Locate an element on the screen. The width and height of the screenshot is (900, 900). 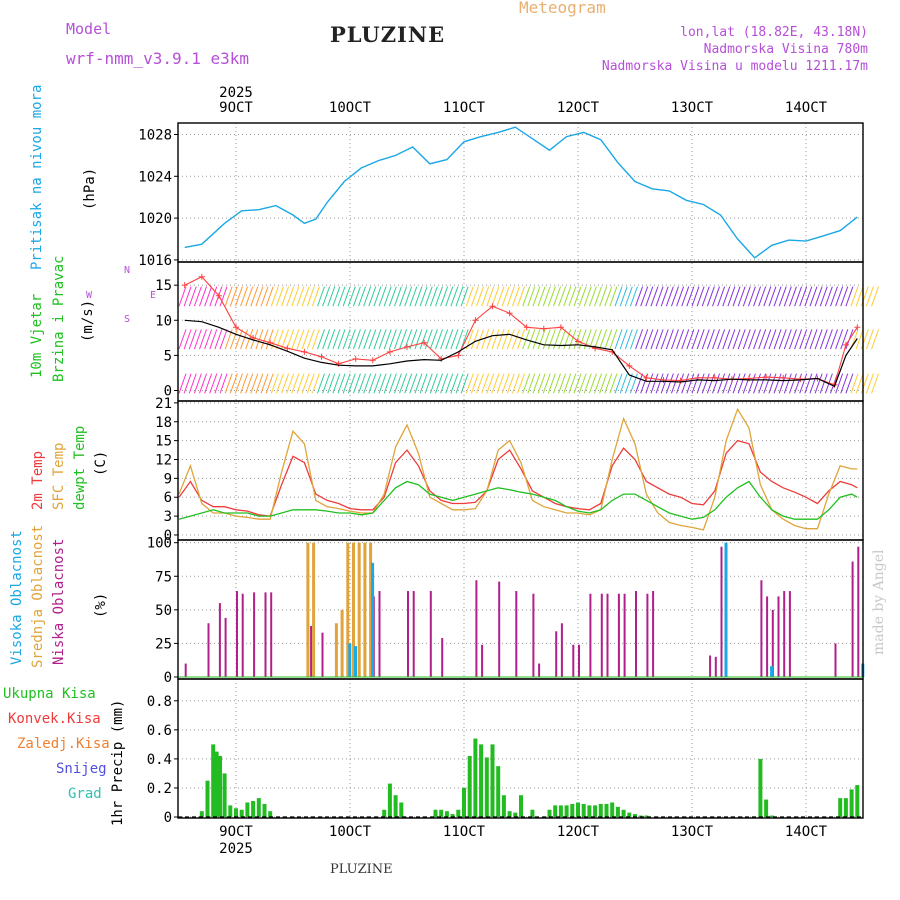
bottom-day-tick-label: 14OCT is located at coordinates (806, 832).